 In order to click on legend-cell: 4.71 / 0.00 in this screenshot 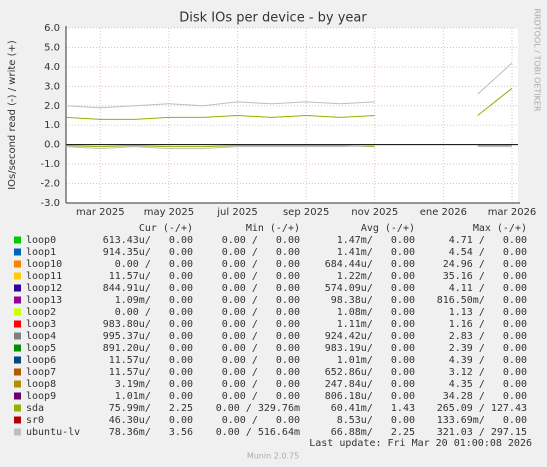, I will do `click(488, 240)`.